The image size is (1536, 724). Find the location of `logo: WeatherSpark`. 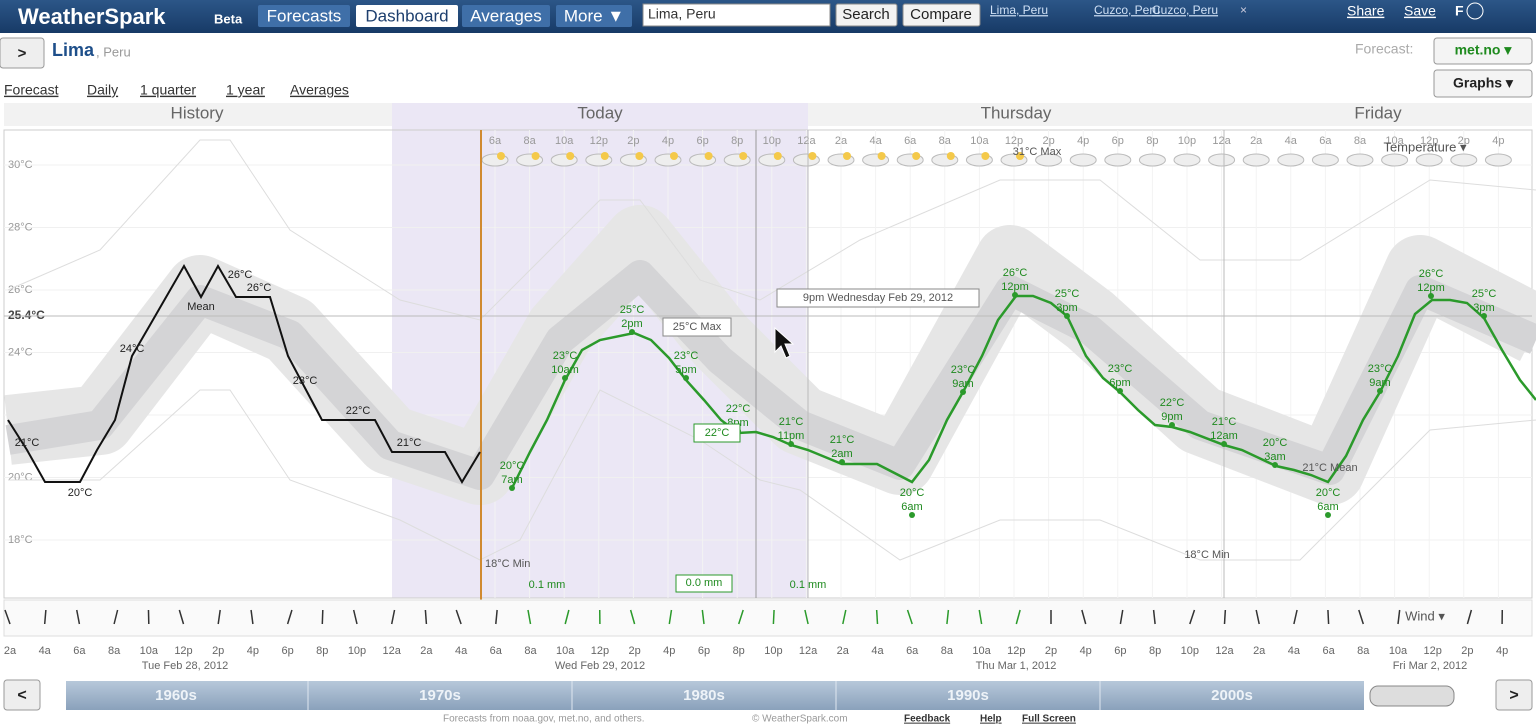

logo: WeatherSpark is located at coordinates (92, 16).